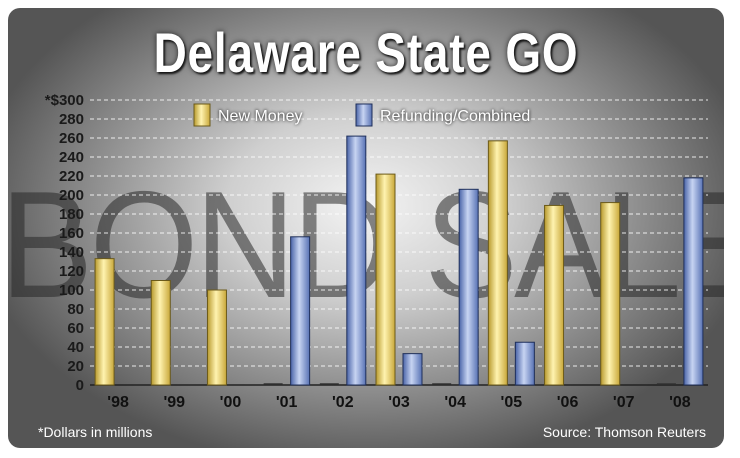  What do you see at coordinates (71, 176) in the screenshot?
I see `y-tick-label: 220` at bounding box center [71, 176].